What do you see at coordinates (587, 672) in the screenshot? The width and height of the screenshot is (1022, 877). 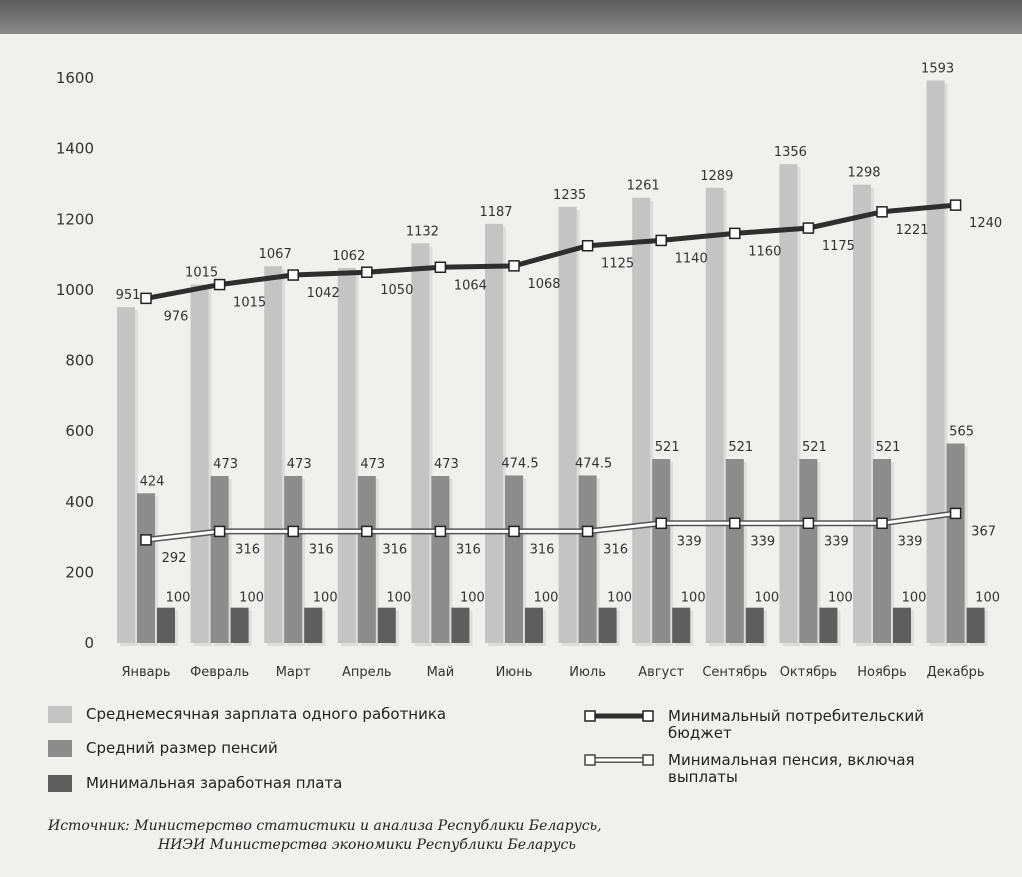 I see `x-tick-label: Июль` at bounding box center [587, 672].